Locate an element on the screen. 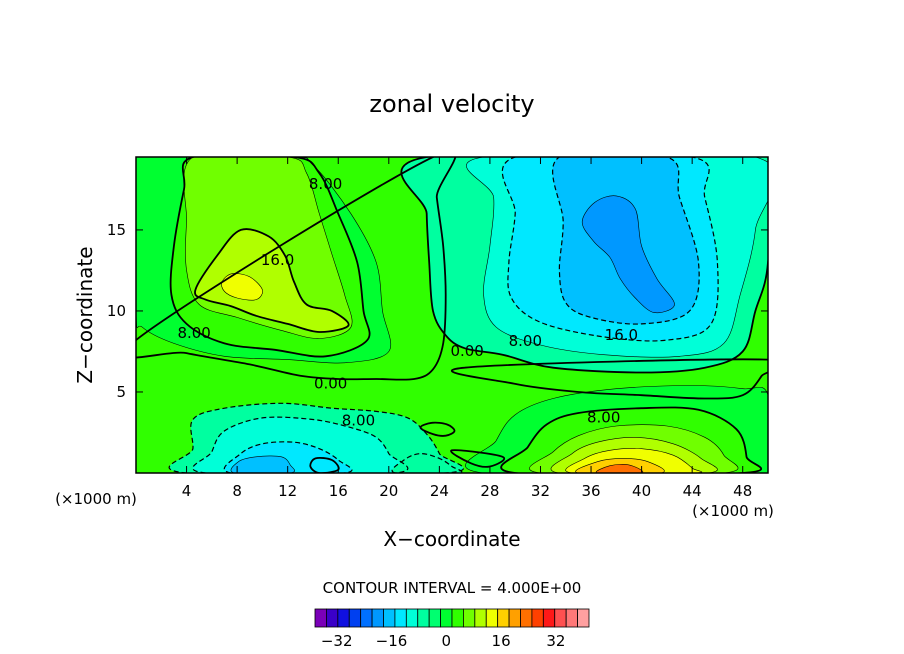 The width and height of the screenshot is (904, 654). contour-label-5: 0.00 is located at coordinates (466, 351).